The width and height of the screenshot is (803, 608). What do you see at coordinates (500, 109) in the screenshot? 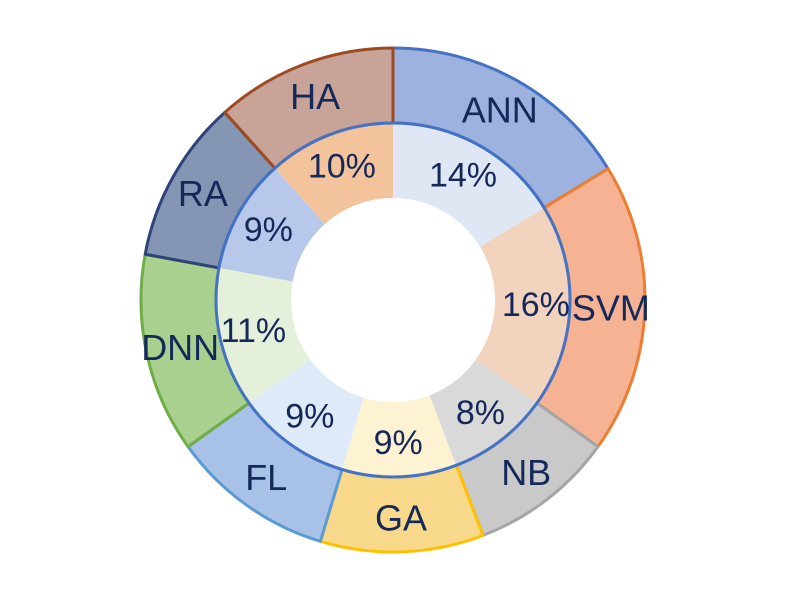
I see `category-label-ann: ANN` at bounding box center [500, 109].